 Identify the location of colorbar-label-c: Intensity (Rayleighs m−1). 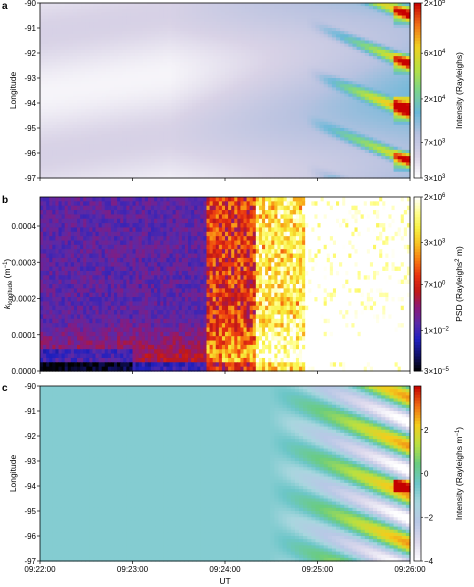
(459, 473).